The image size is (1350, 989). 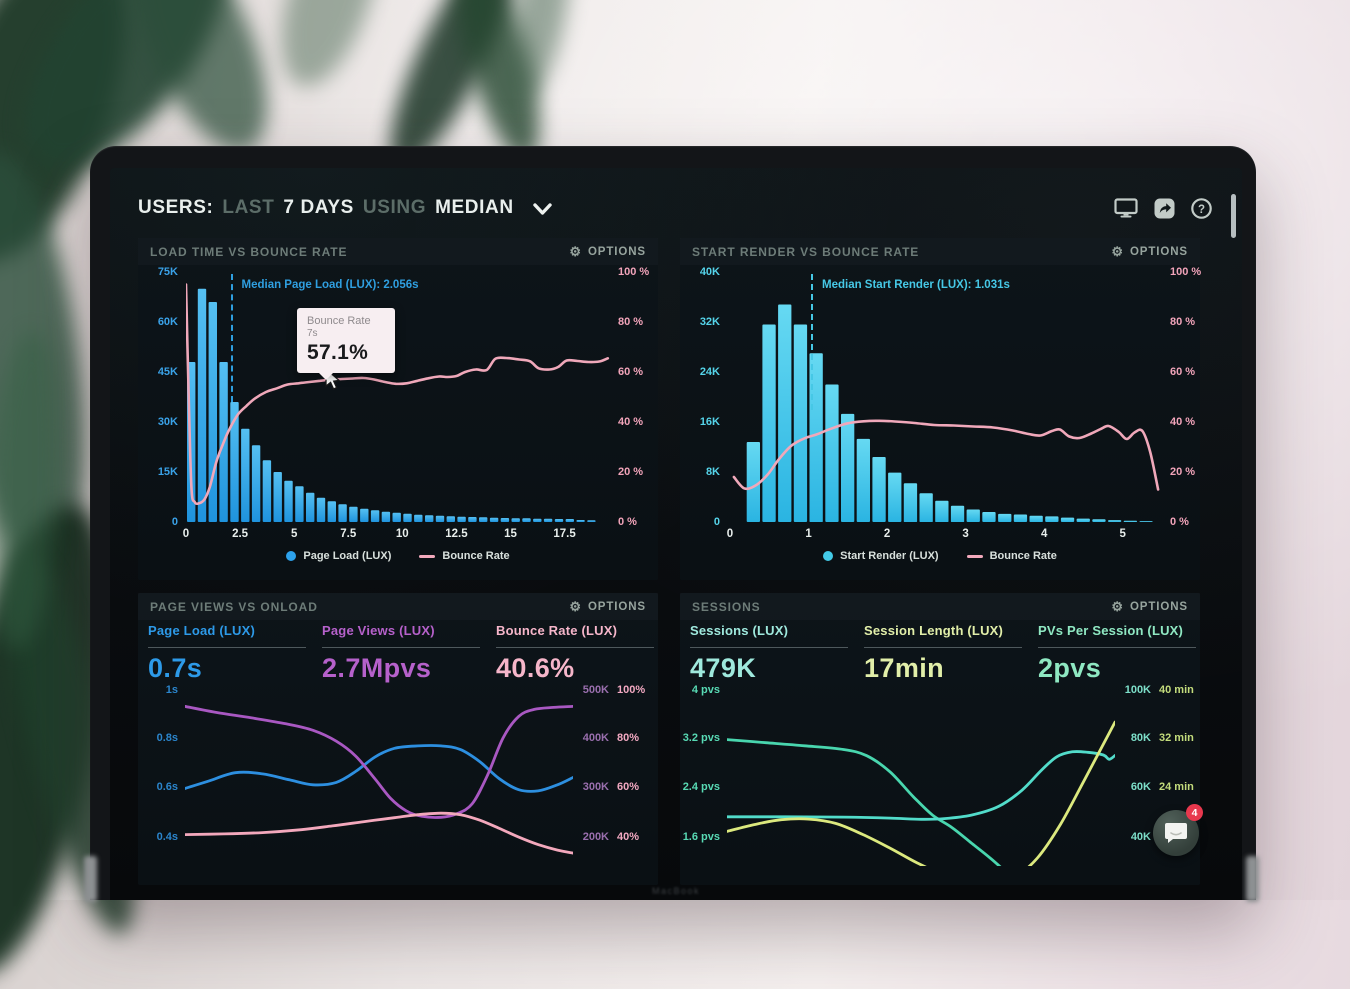 What do you see at coordinates (1111, 630) in the screenshot?
I see `metric-label: PVs Per Session (LUX)` at bounding box center [1111, 630].